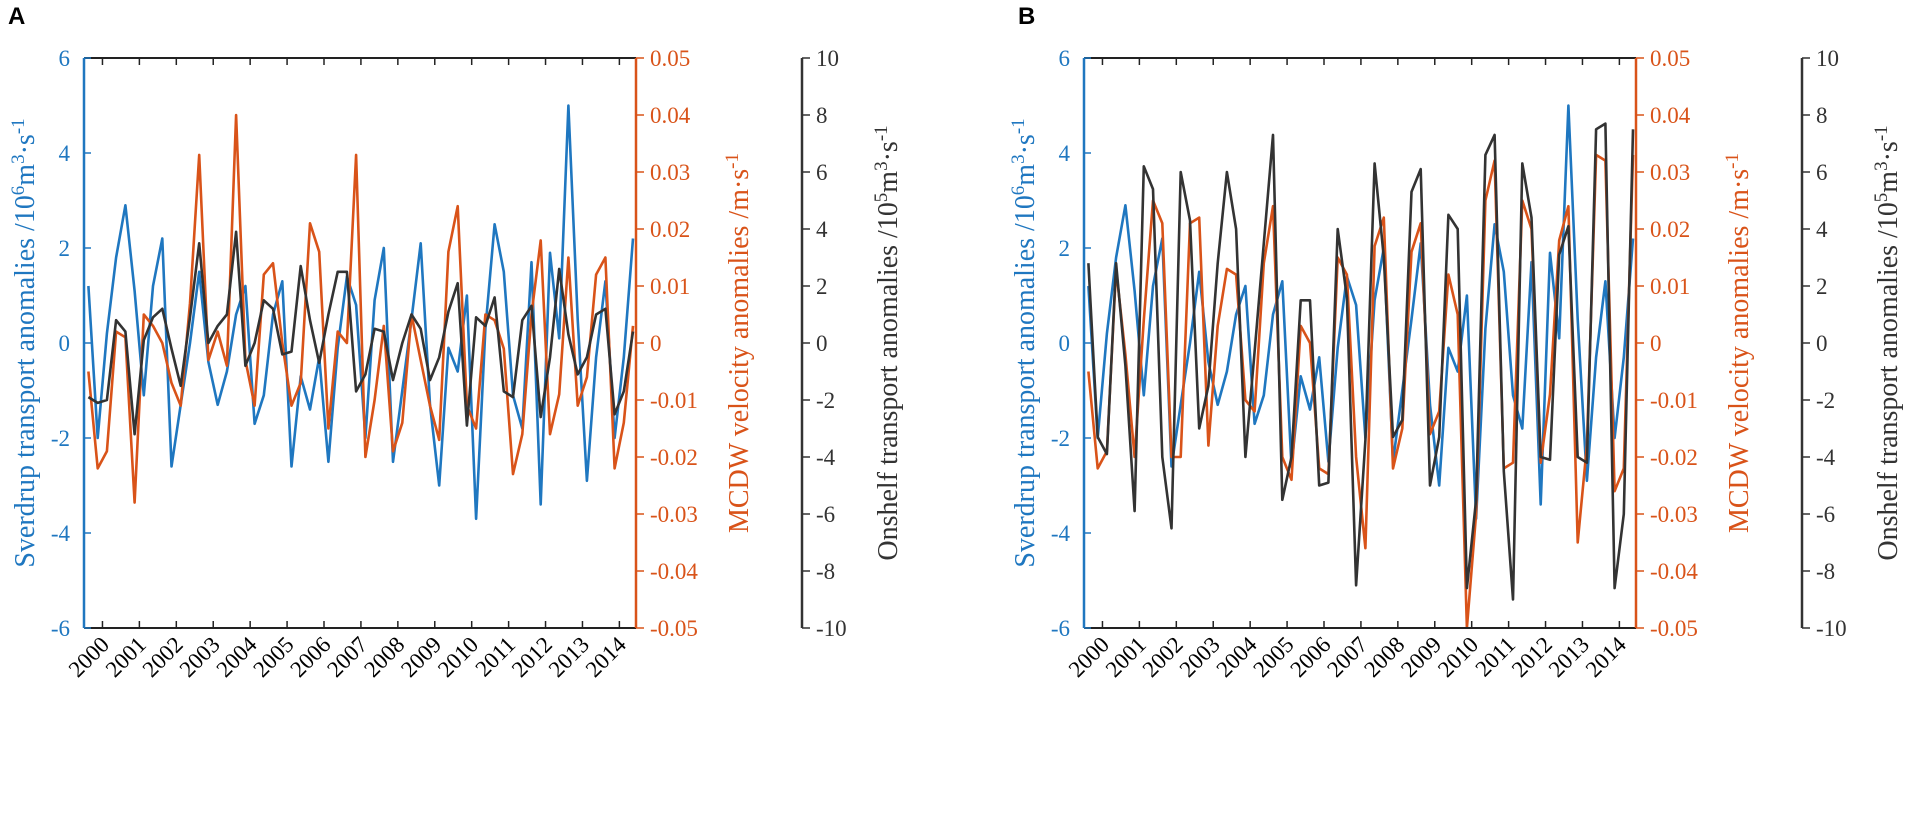  Describe the element at coordinates (1670, 172) in the screenshot. I see `middle-tick-label: 0.03` at that location.